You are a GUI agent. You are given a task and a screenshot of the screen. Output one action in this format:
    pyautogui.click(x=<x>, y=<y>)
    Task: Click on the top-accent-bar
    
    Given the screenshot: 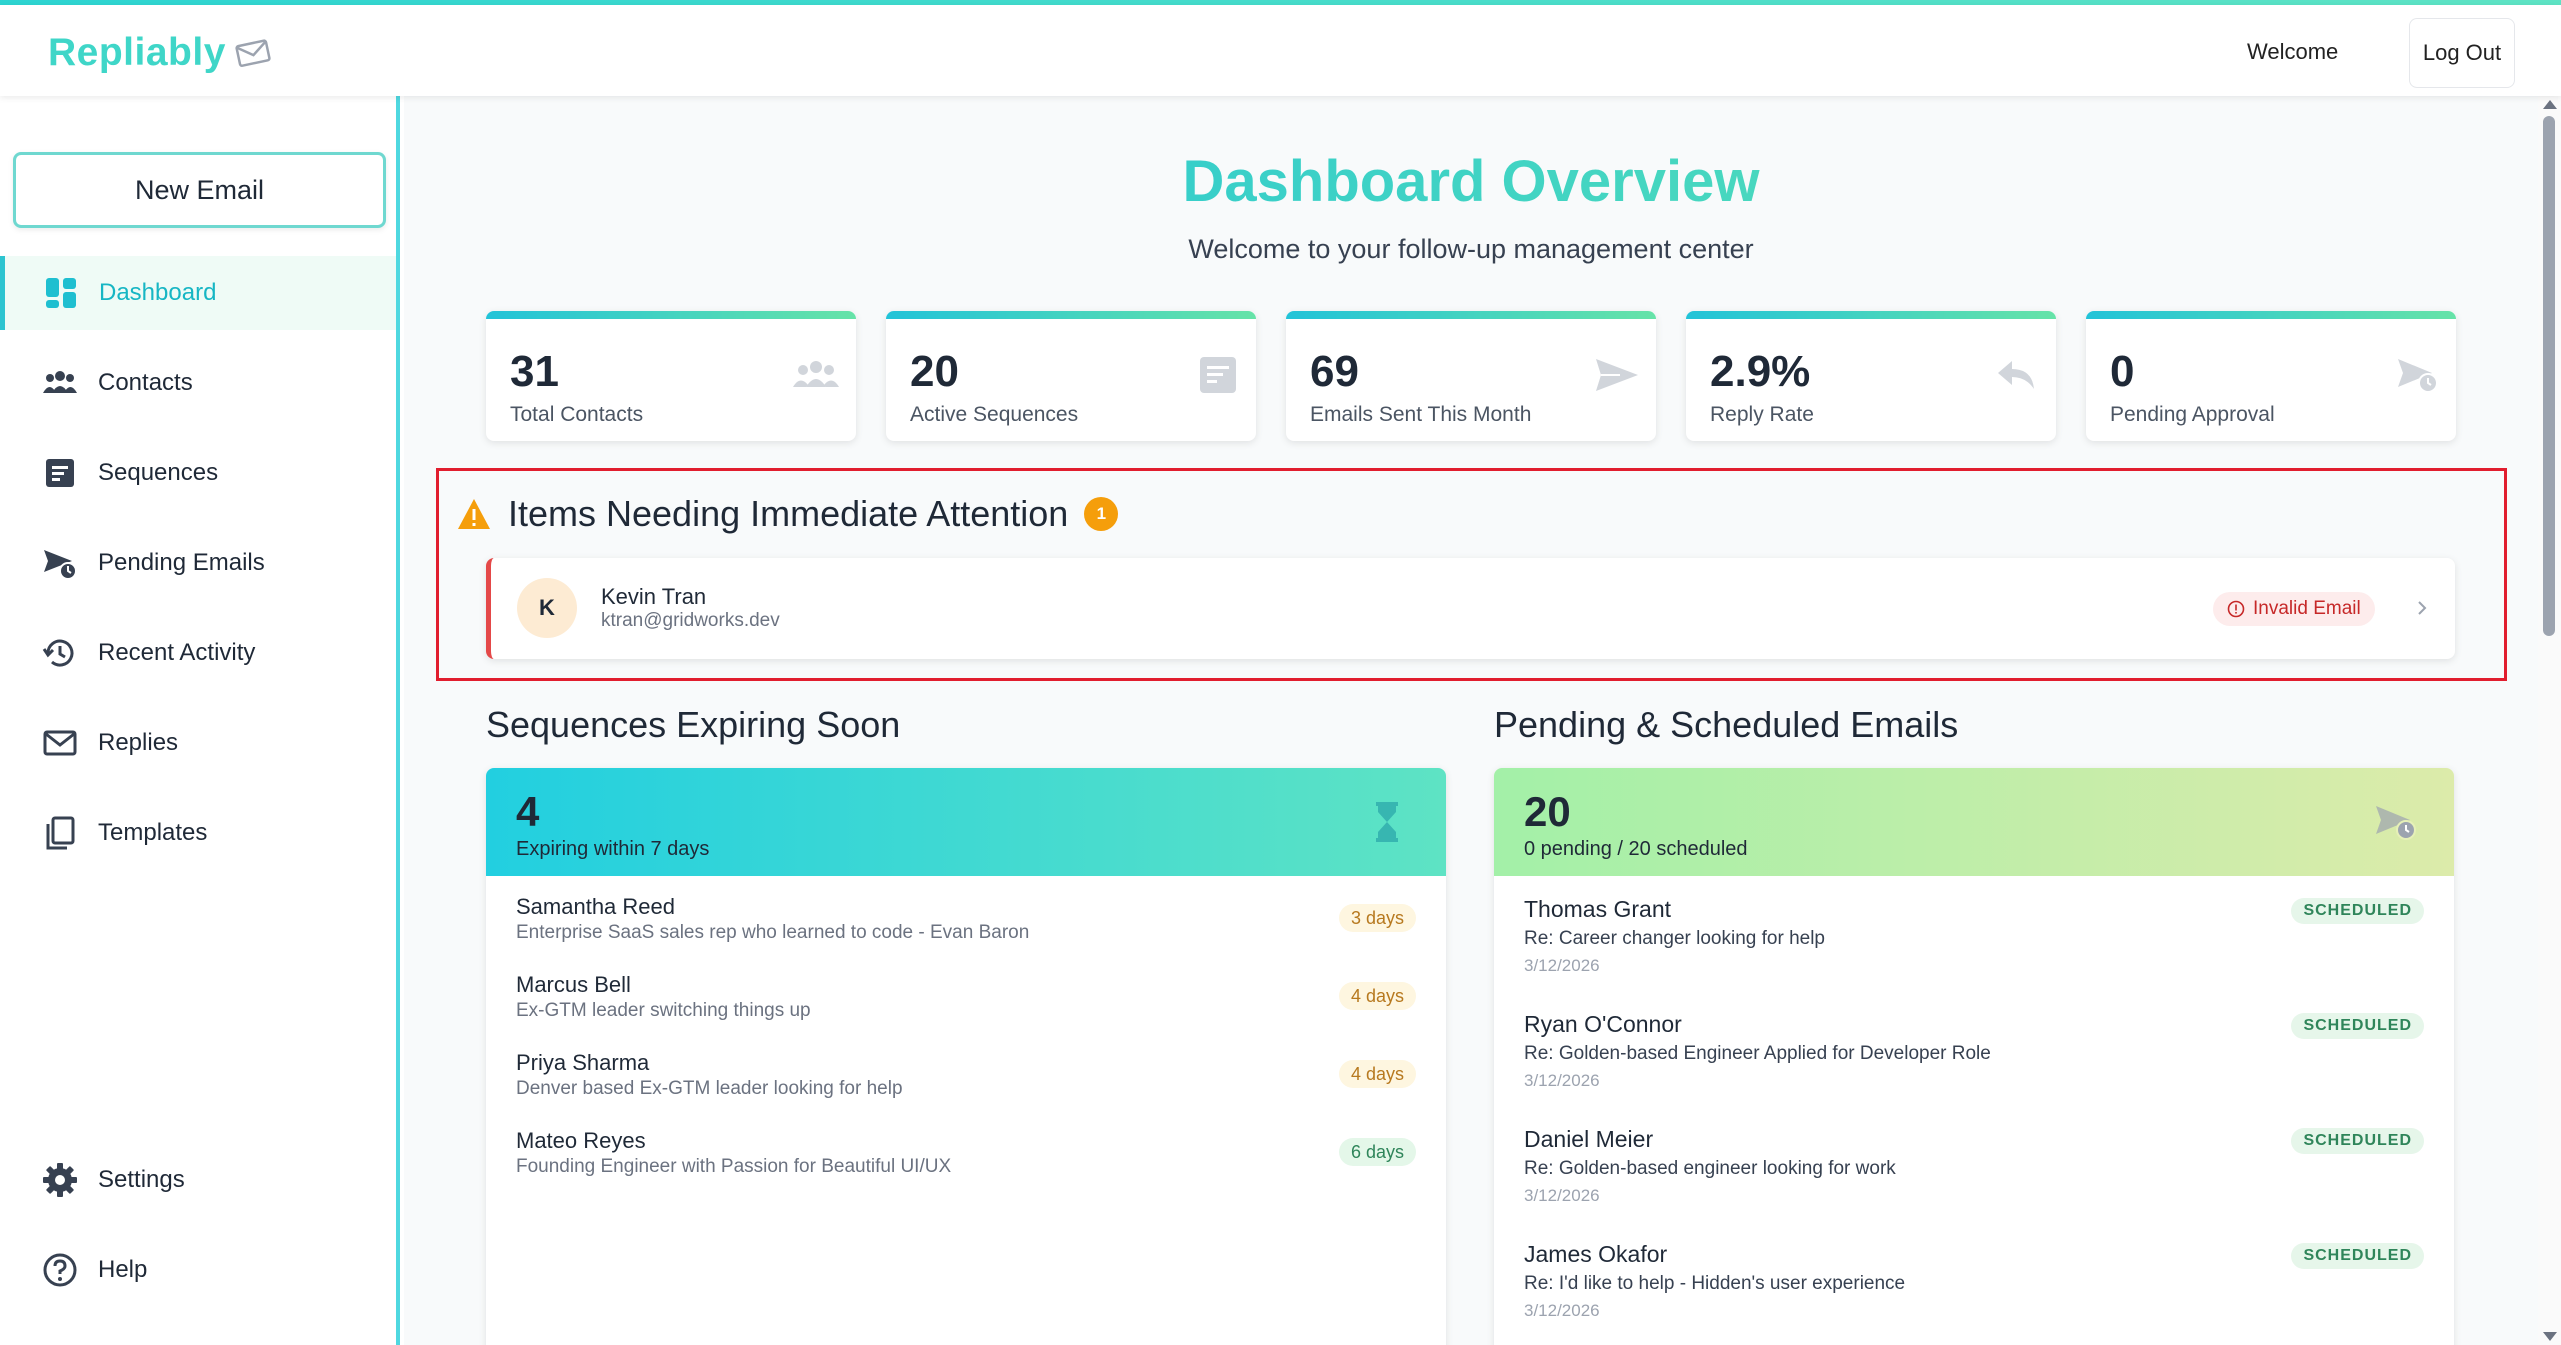 What is the action you would take?
    pyautogui.click(x=1280, y=2)
    